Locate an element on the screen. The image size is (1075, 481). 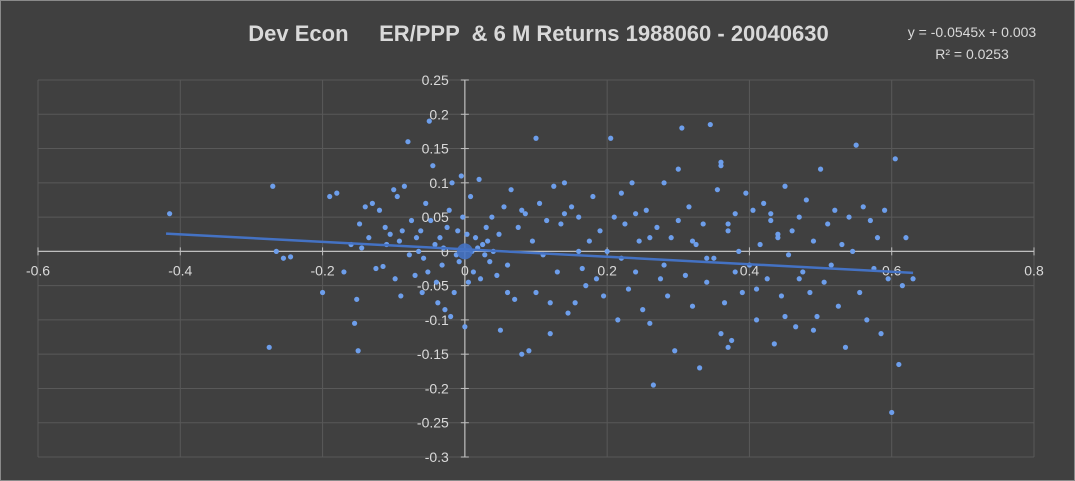
y-tick-label: -0.3 is located at coordinates (437, 457).